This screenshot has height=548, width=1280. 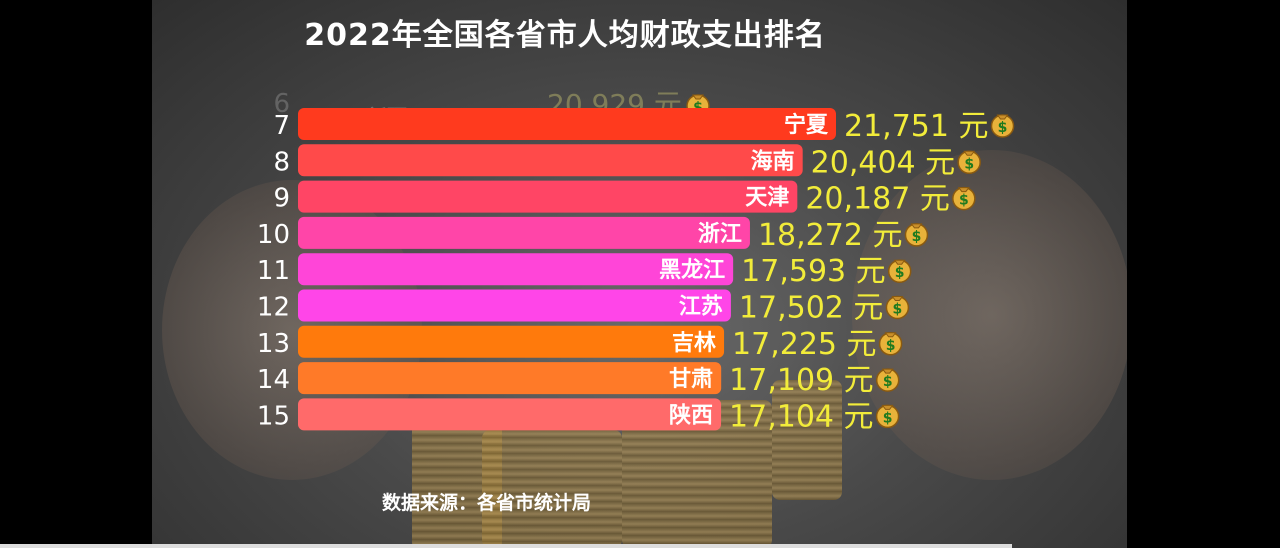 I want to click on rank-number: 9, so click(x=281, y=199).